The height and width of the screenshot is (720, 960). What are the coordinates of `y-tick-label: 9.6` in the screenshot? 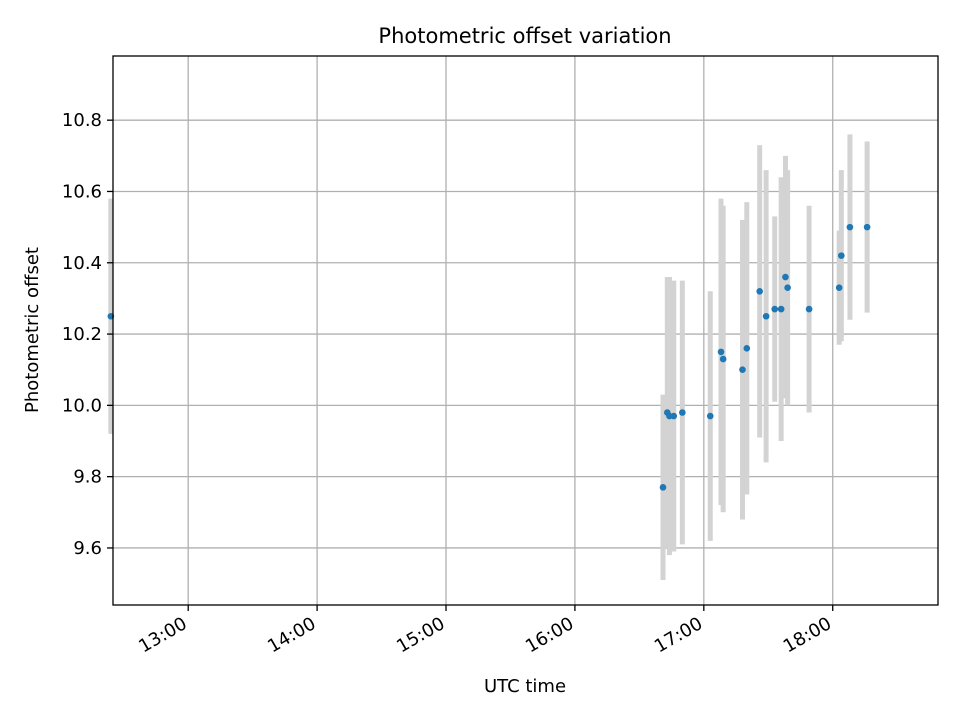 It's located at (87, 548).